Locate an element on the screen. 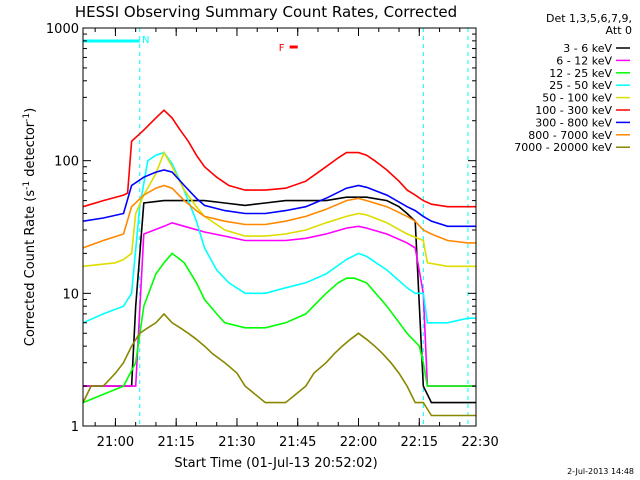 The width and height of the screenshot is (640, 480). y-axis-label: Corrected Count Rate (s-1 detector-1) is located at coordinates (30, 227).